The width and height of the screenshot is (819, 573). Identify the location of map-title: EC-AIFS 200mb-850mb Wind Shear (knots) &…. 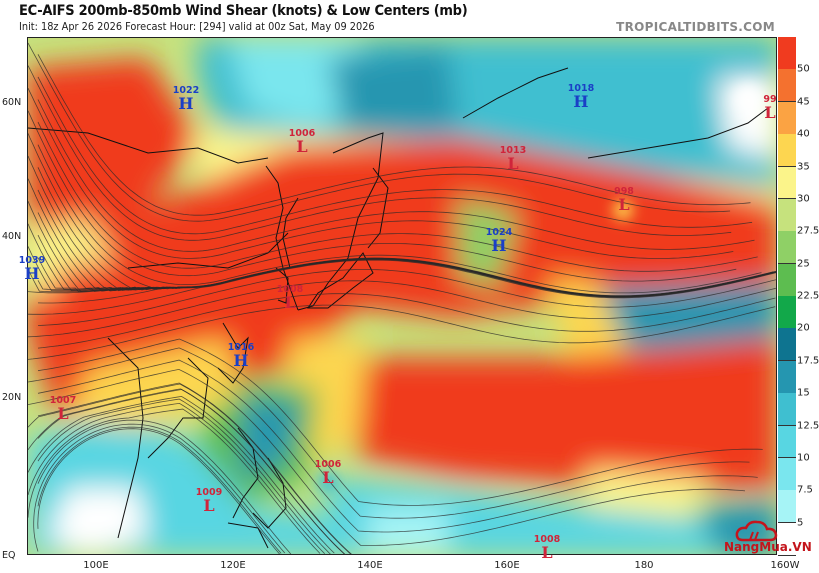
(243, 11).